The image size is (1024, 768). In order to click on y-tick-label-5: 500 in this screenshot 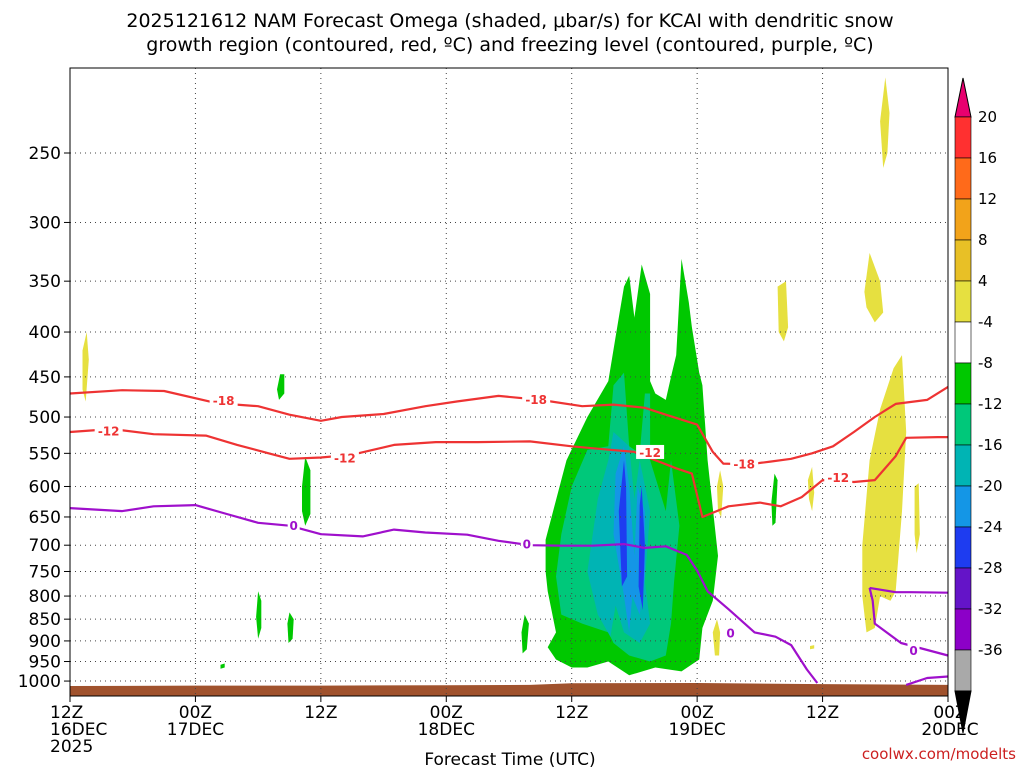, I will do `click(45, 418)`.